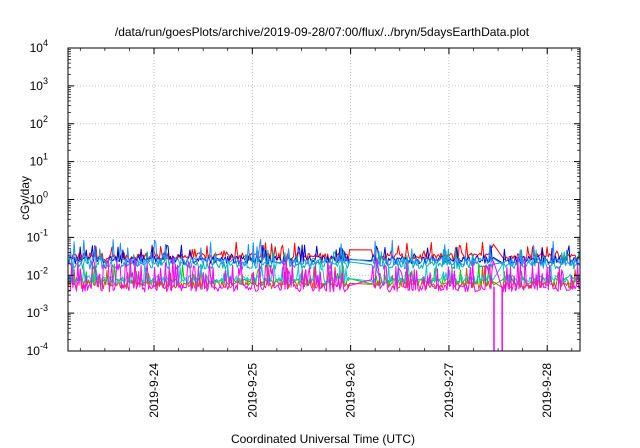 Image resolution: width=640 pixels, height=448 pixels. Describe the element at coordinates (323, 439) in the screenshot. I see `x-axis-label: Coordinated Universal Time (UTC)` at that location.